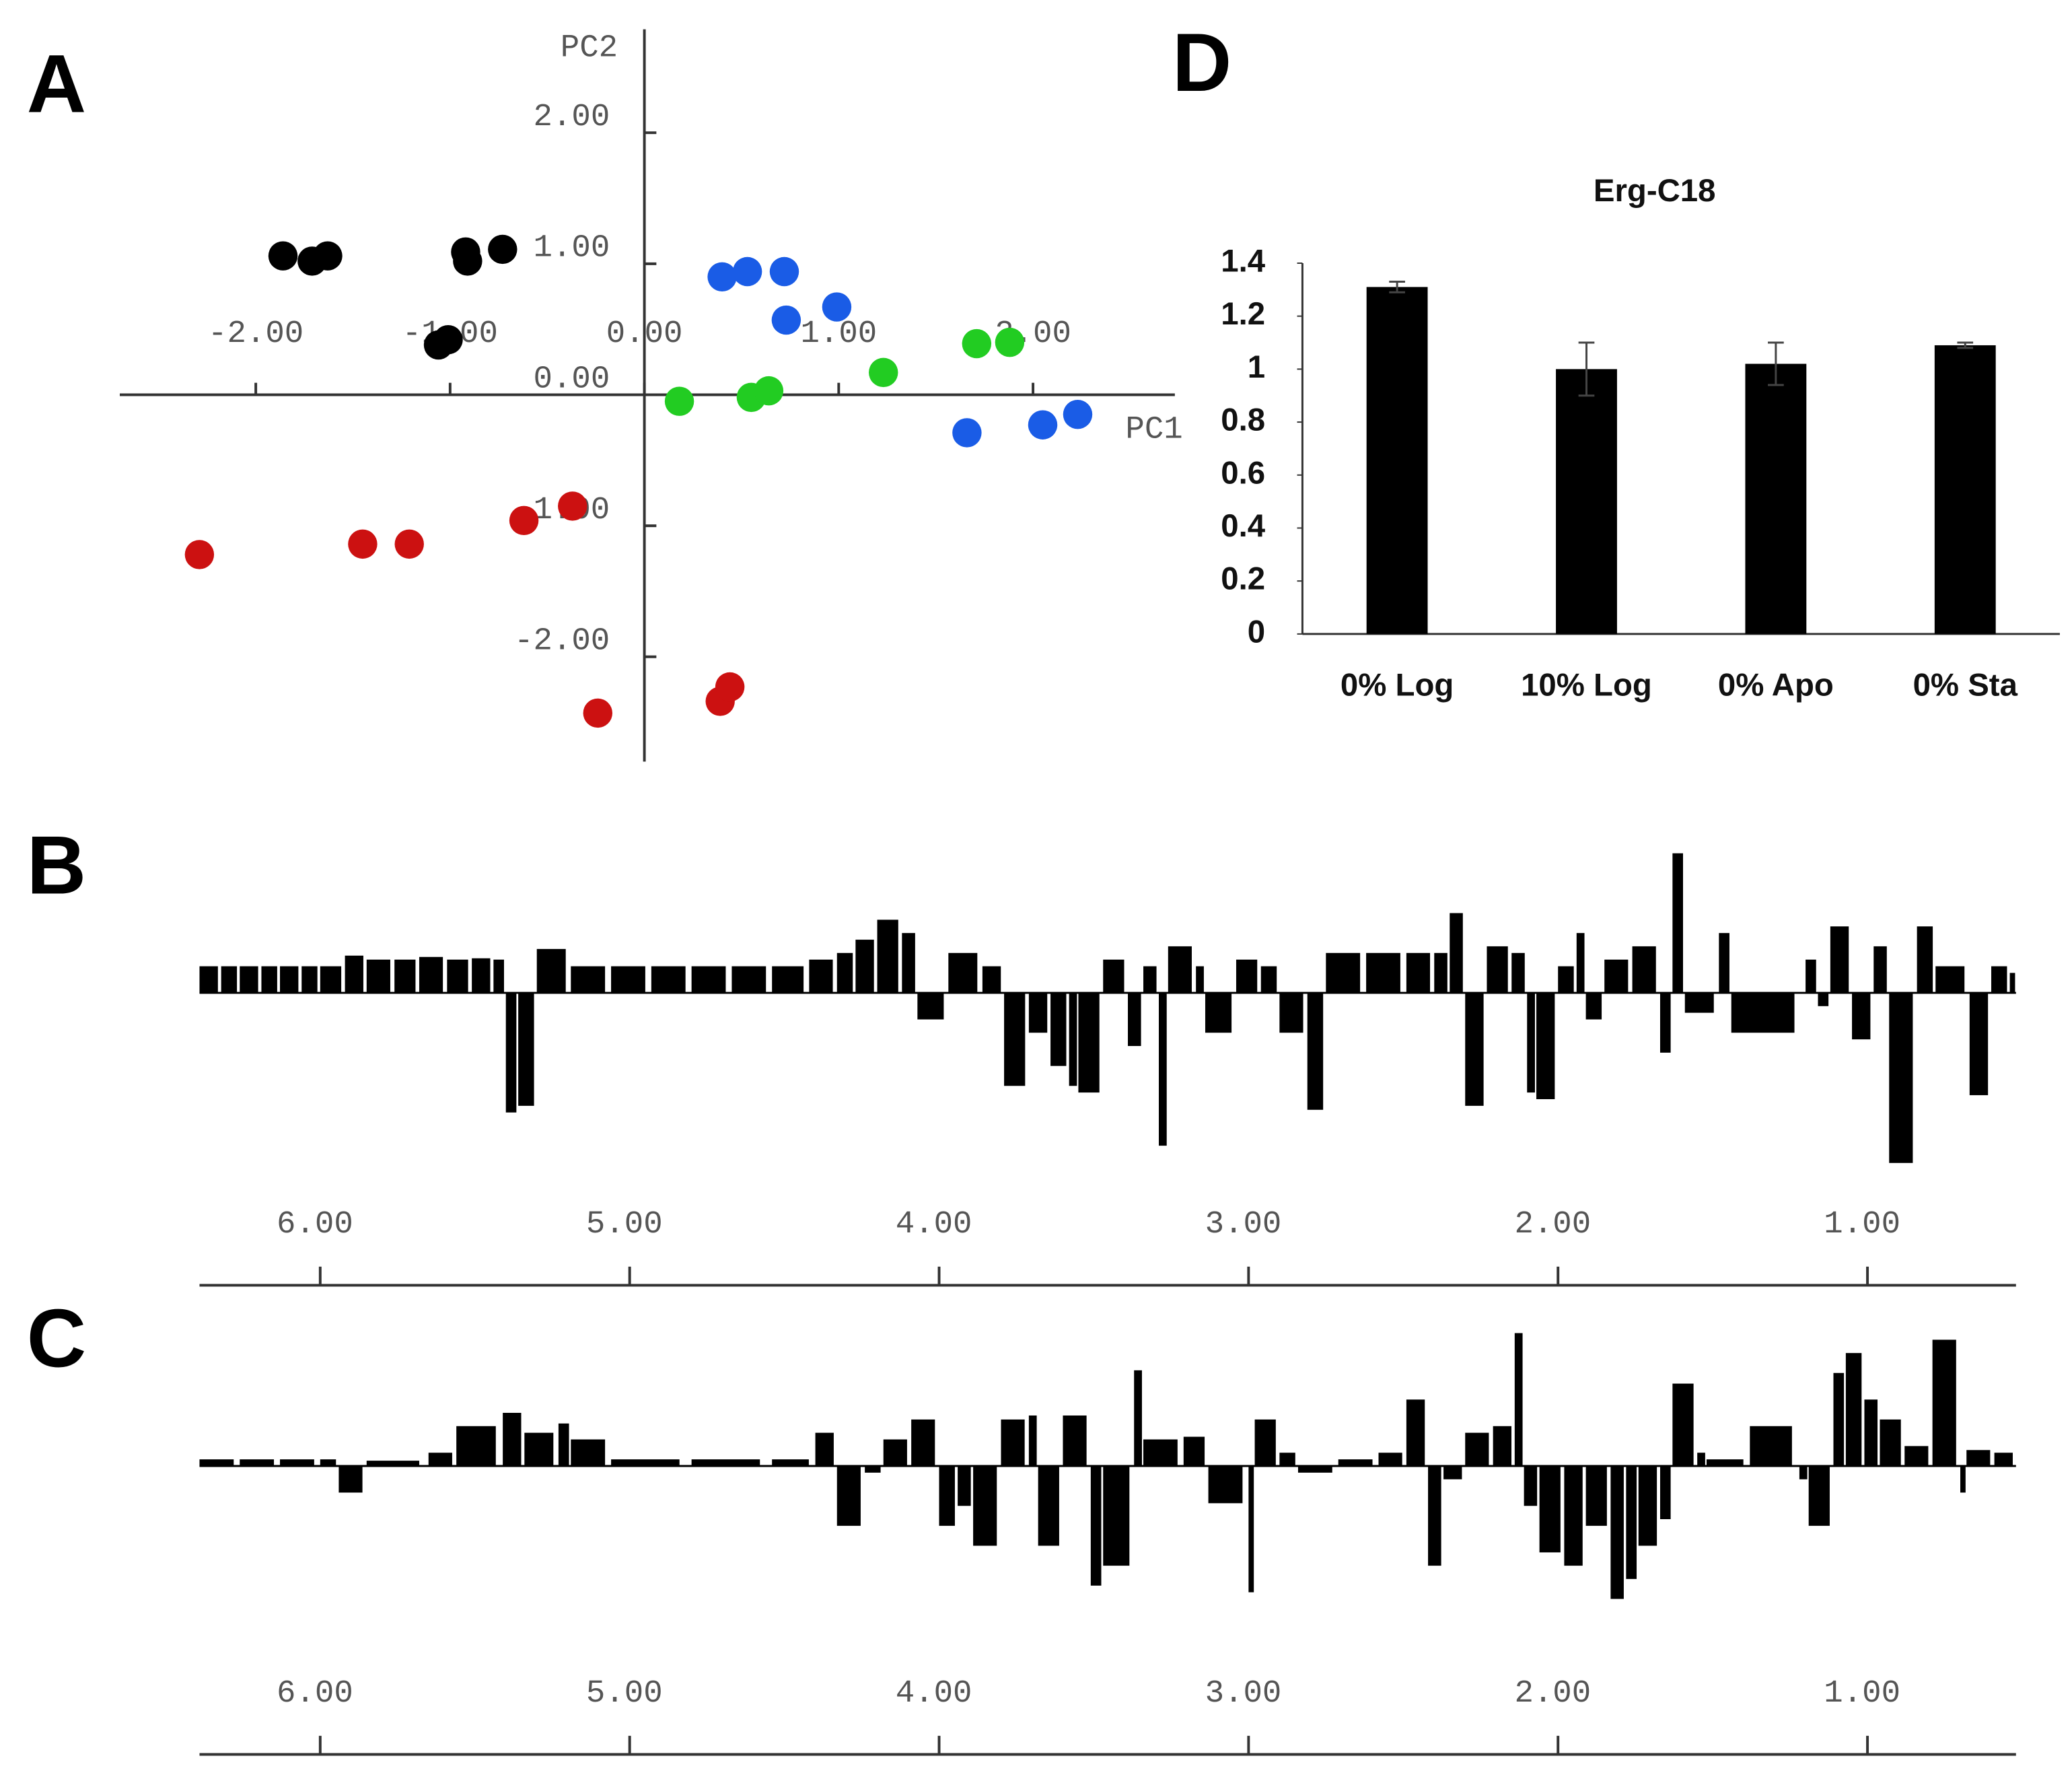  I want to click on y-tick-label: 1.4, so click(1243, 261).